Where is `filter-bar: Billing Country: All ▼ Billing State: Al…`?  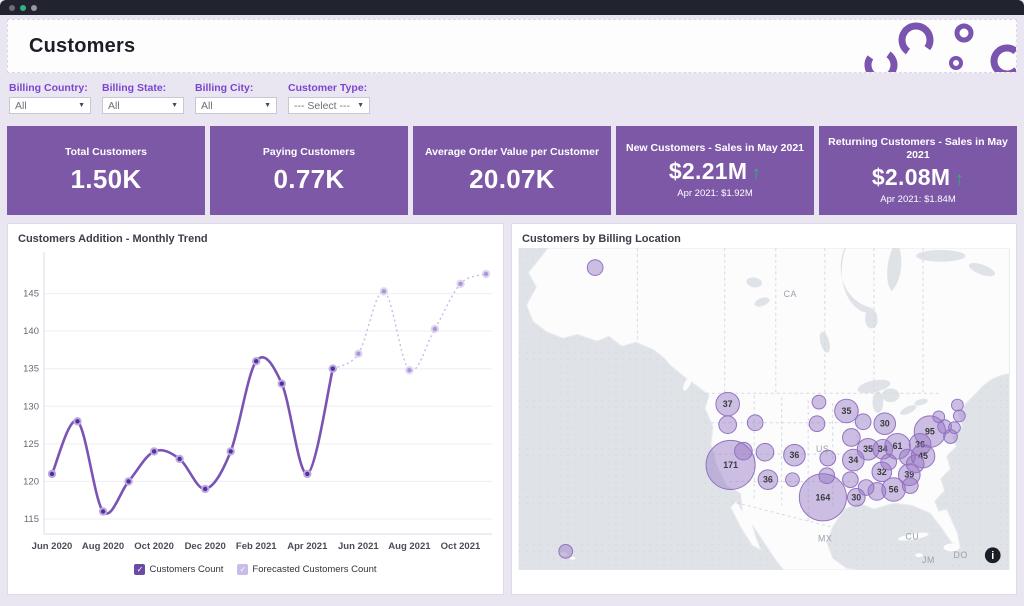
filter-bar: Billing Country: All ▼ Billing State: Al… is located at coordinates (512, 96).